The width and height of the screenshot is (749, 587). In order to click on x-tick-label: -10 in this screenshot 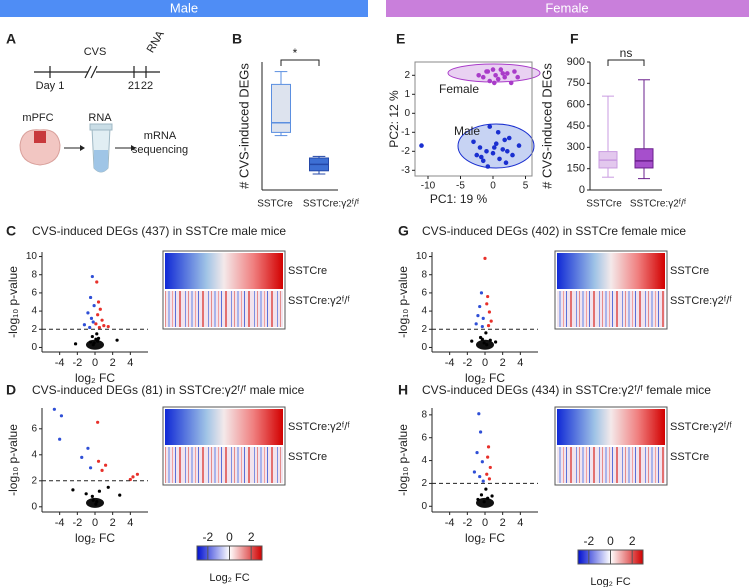, I will do `click(428, 186)`.